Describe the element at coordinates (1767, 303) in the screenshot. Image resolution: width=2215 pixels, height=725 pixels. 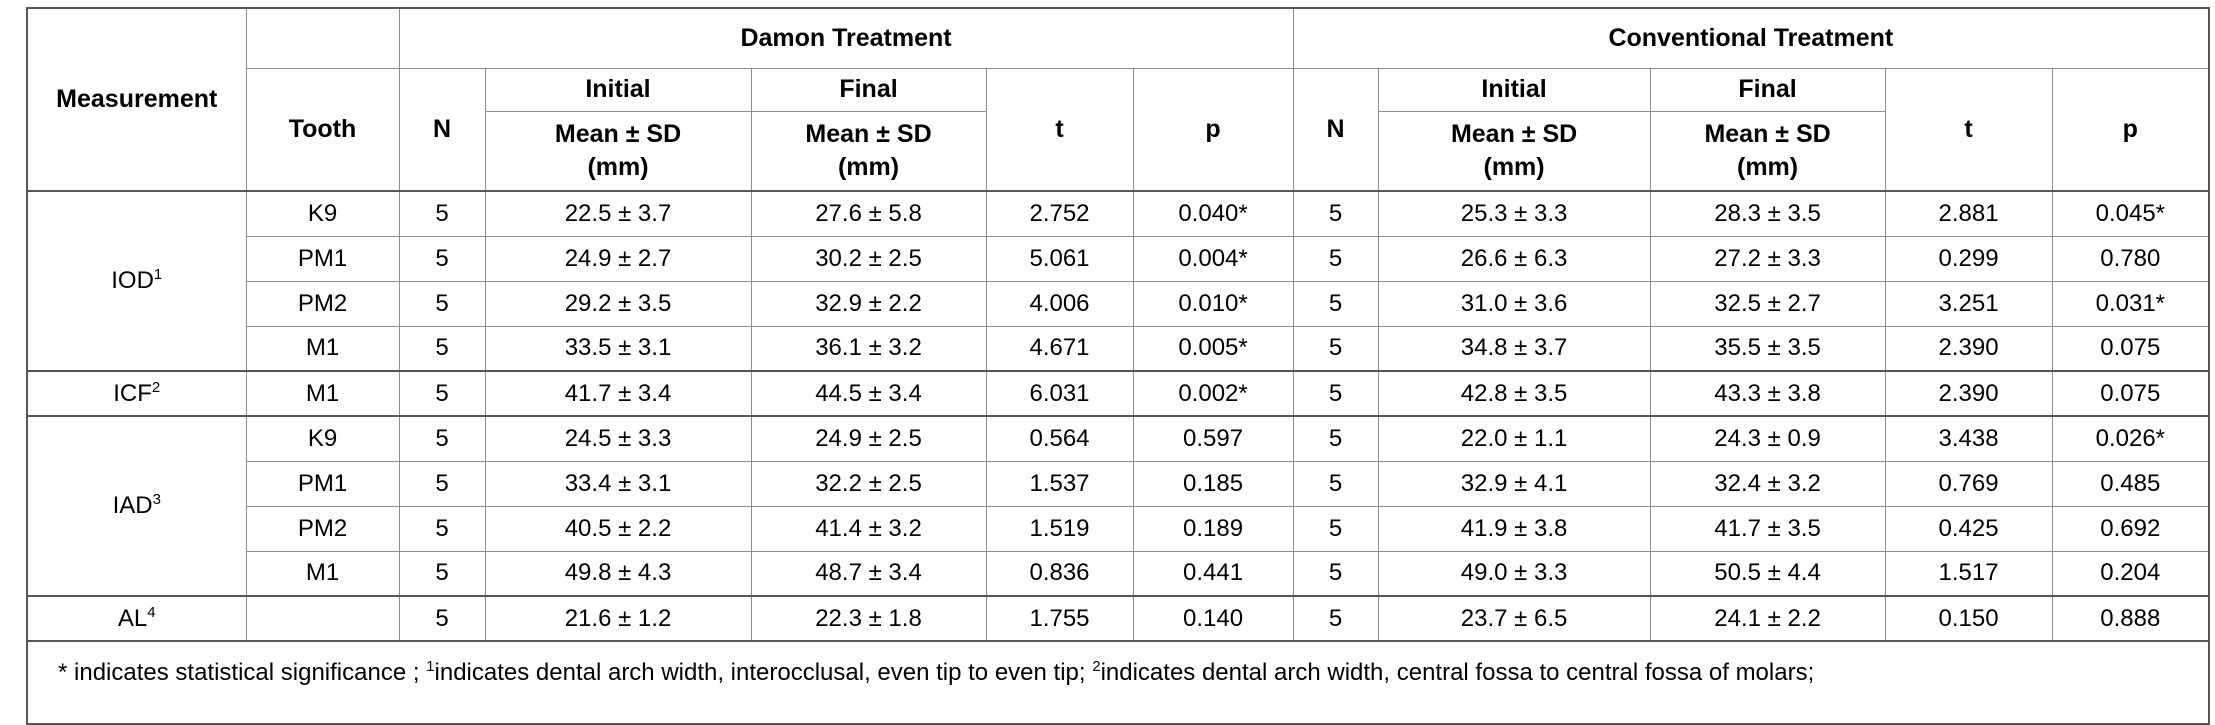
I see `cell-final-mean: 32.5 ± 2.7` at that location.